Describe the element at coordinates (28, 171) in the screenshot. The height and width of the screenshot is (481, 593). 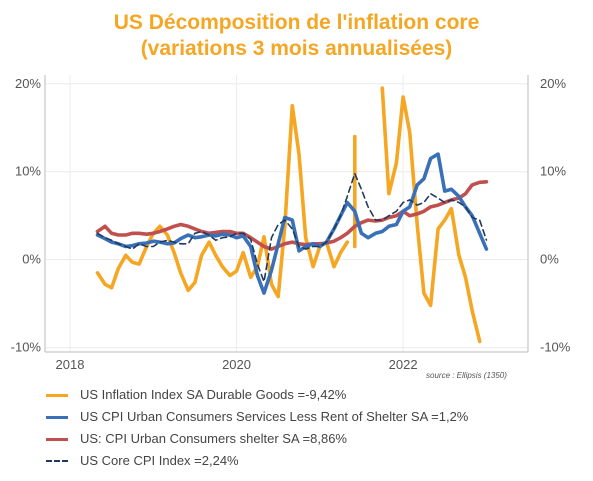
I see `y-tick-label-left: 10%` at that location.